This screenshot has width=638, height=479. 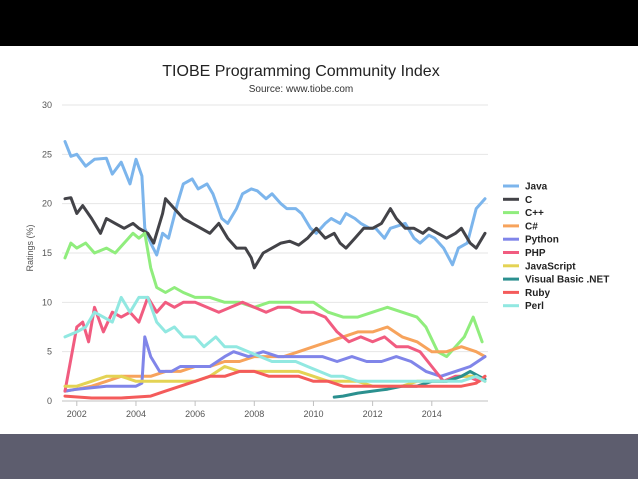 I want to click on series-line-c, so click(x=275, y=233).